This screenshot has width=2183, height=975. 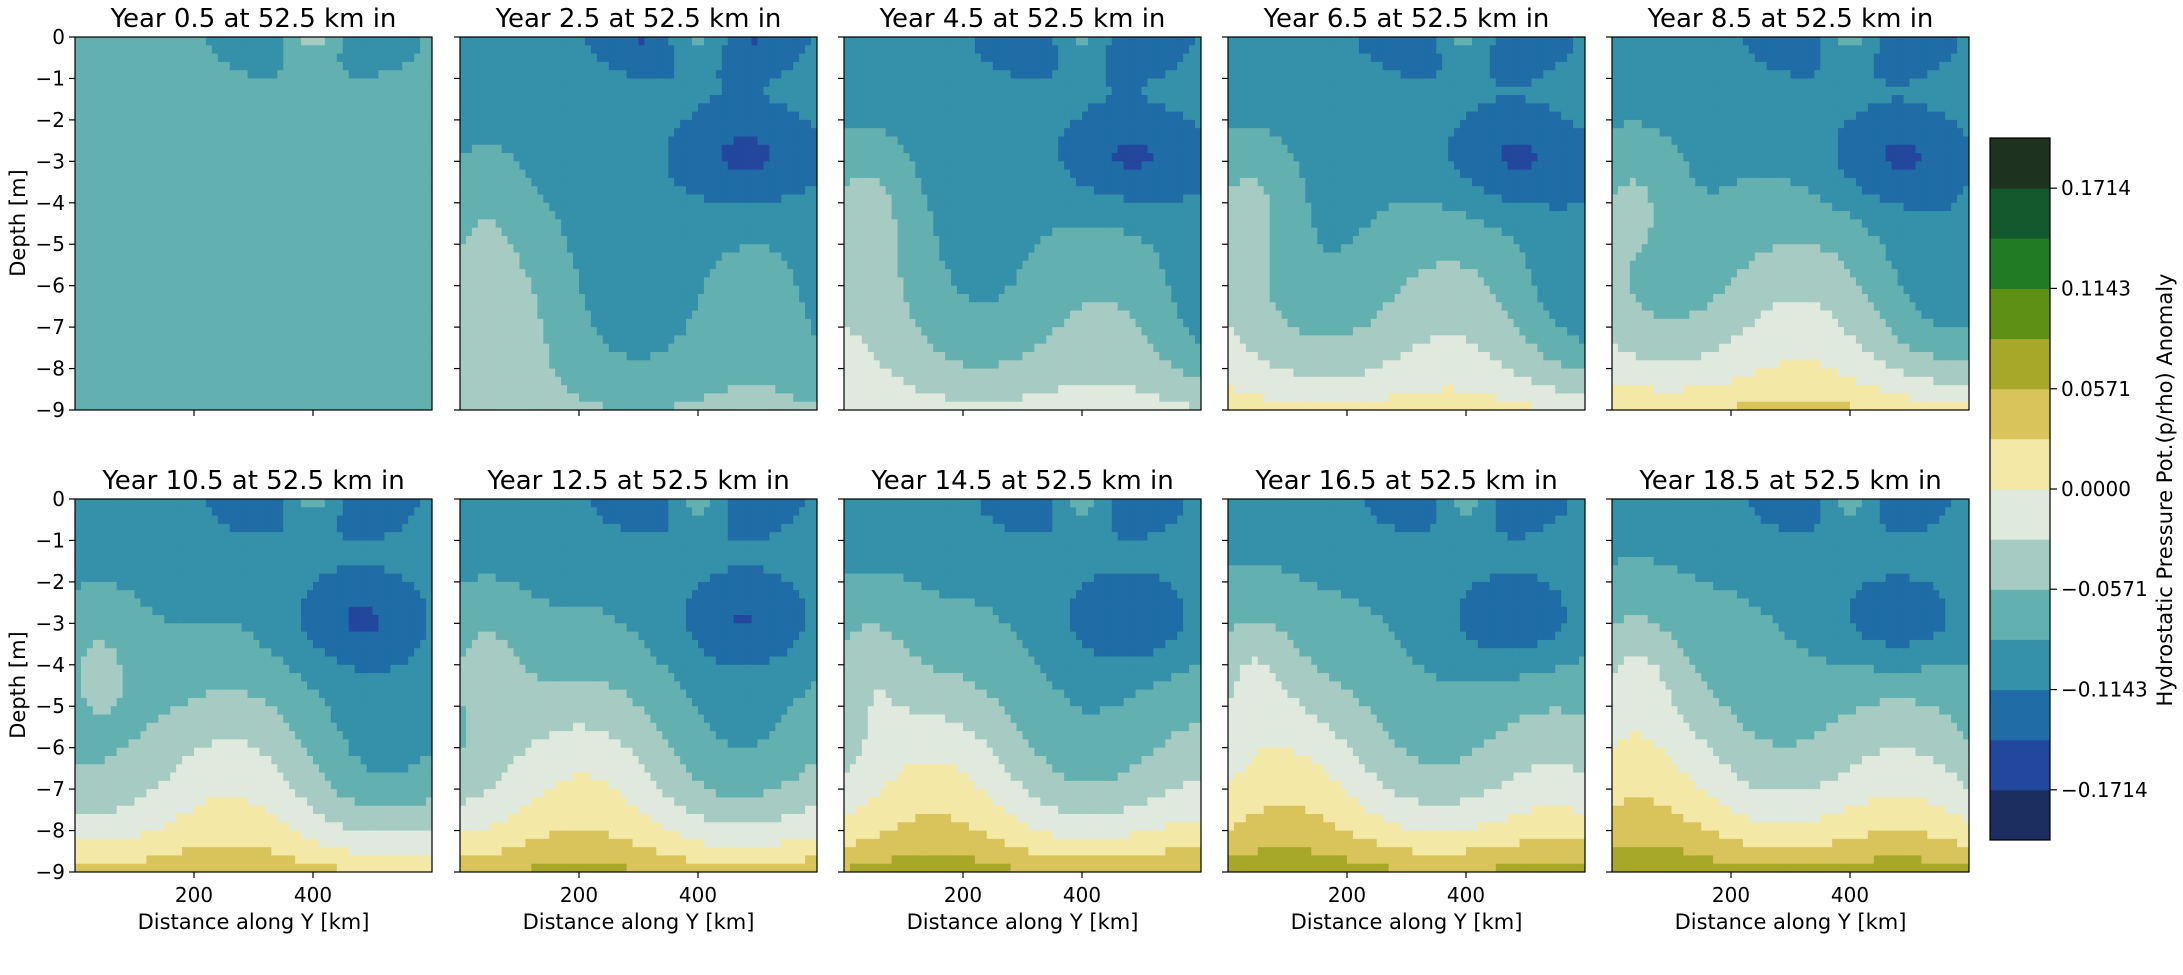 What do you see at coordinates (1022, 19) in the screenshot?
I see `panel-title: Year 4.5 at 52.5 km in` at bounding box center [1022, 19].